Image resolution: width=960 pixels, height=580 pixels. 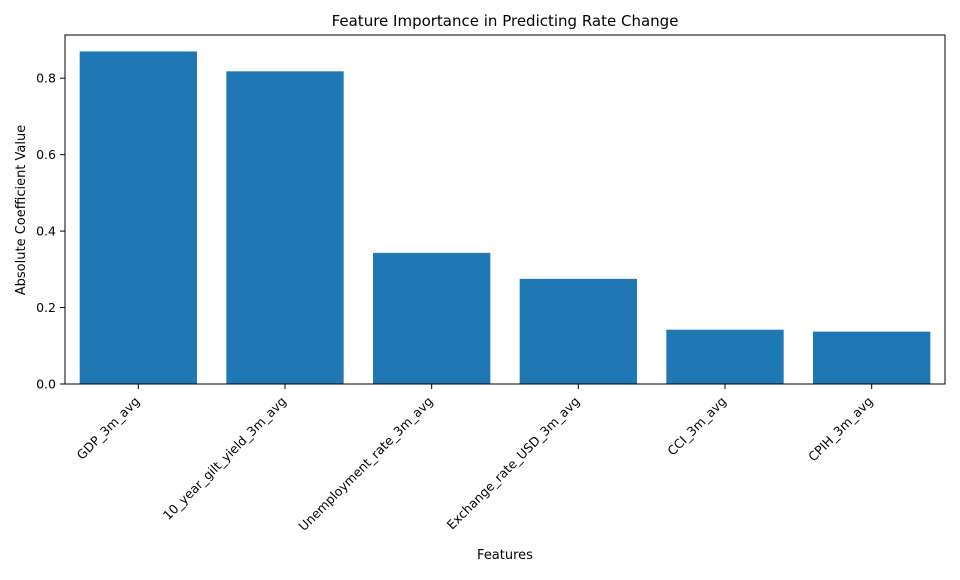 I want to click on x-tick-label: CCI_3m_avg, so click(x=696, y=426).